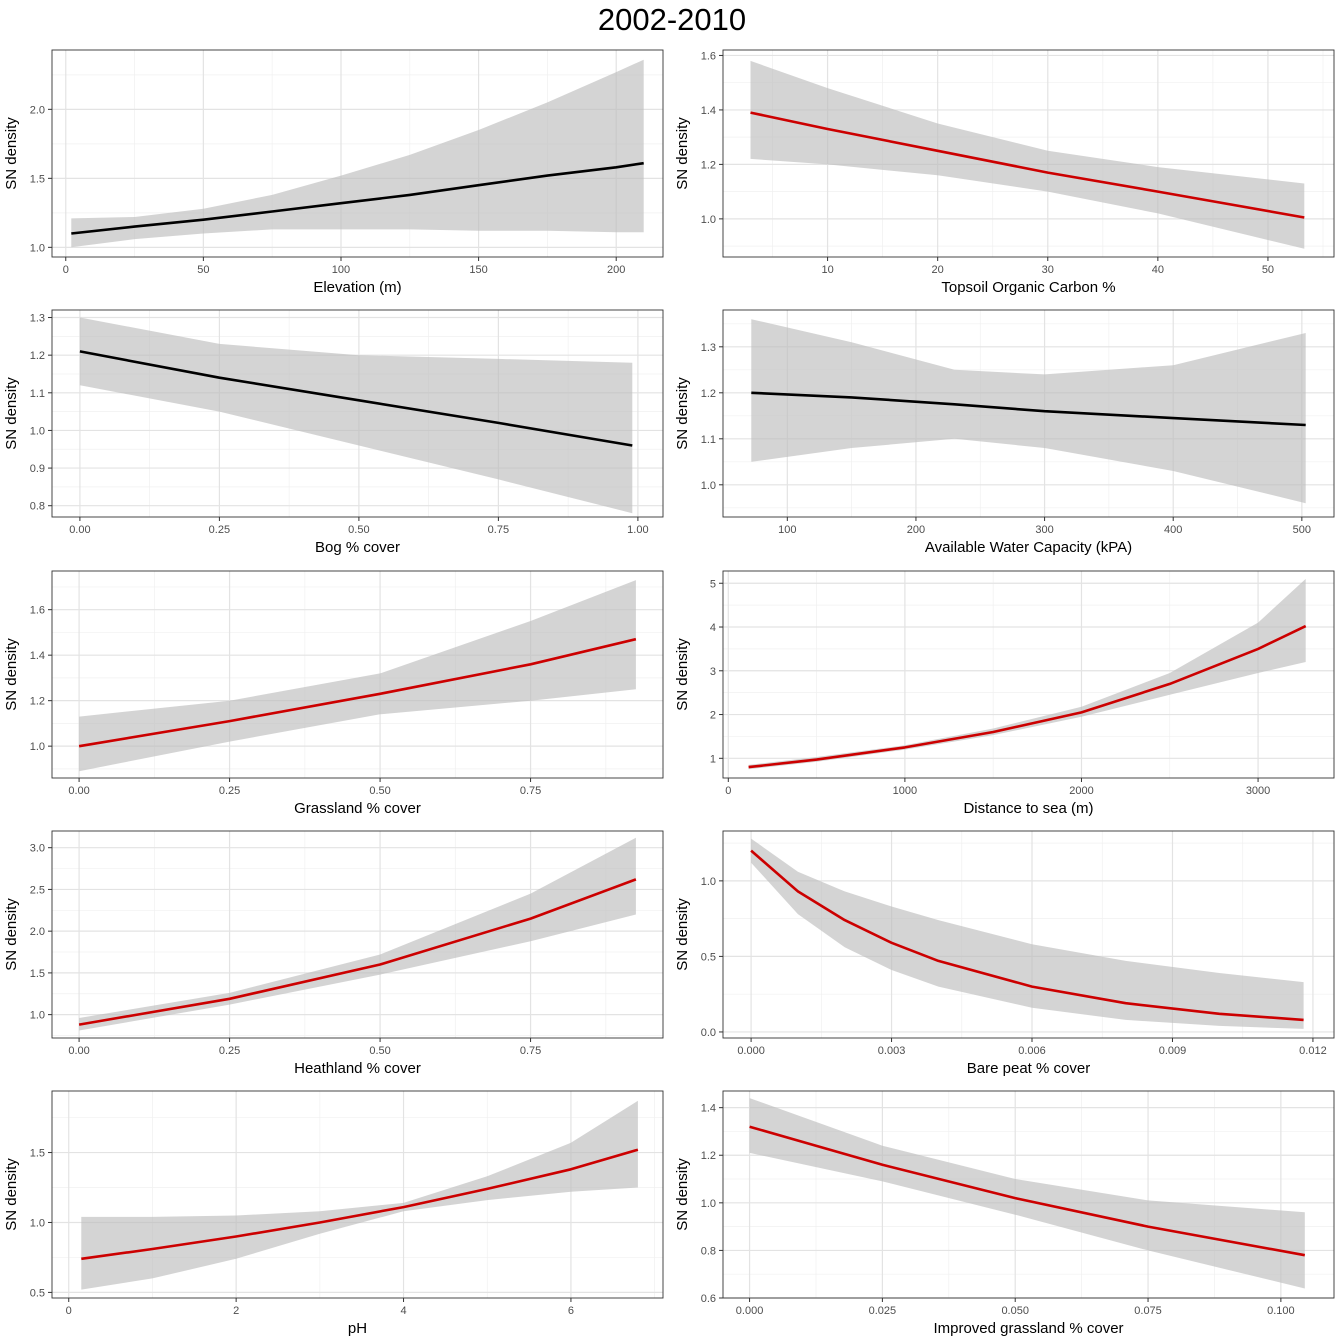  What do you see at coordinates (1028, 287) in the screenshot?
I see `x-axis-title: Topsoil Organic Carbon %` at bounding box center [1028, 287].